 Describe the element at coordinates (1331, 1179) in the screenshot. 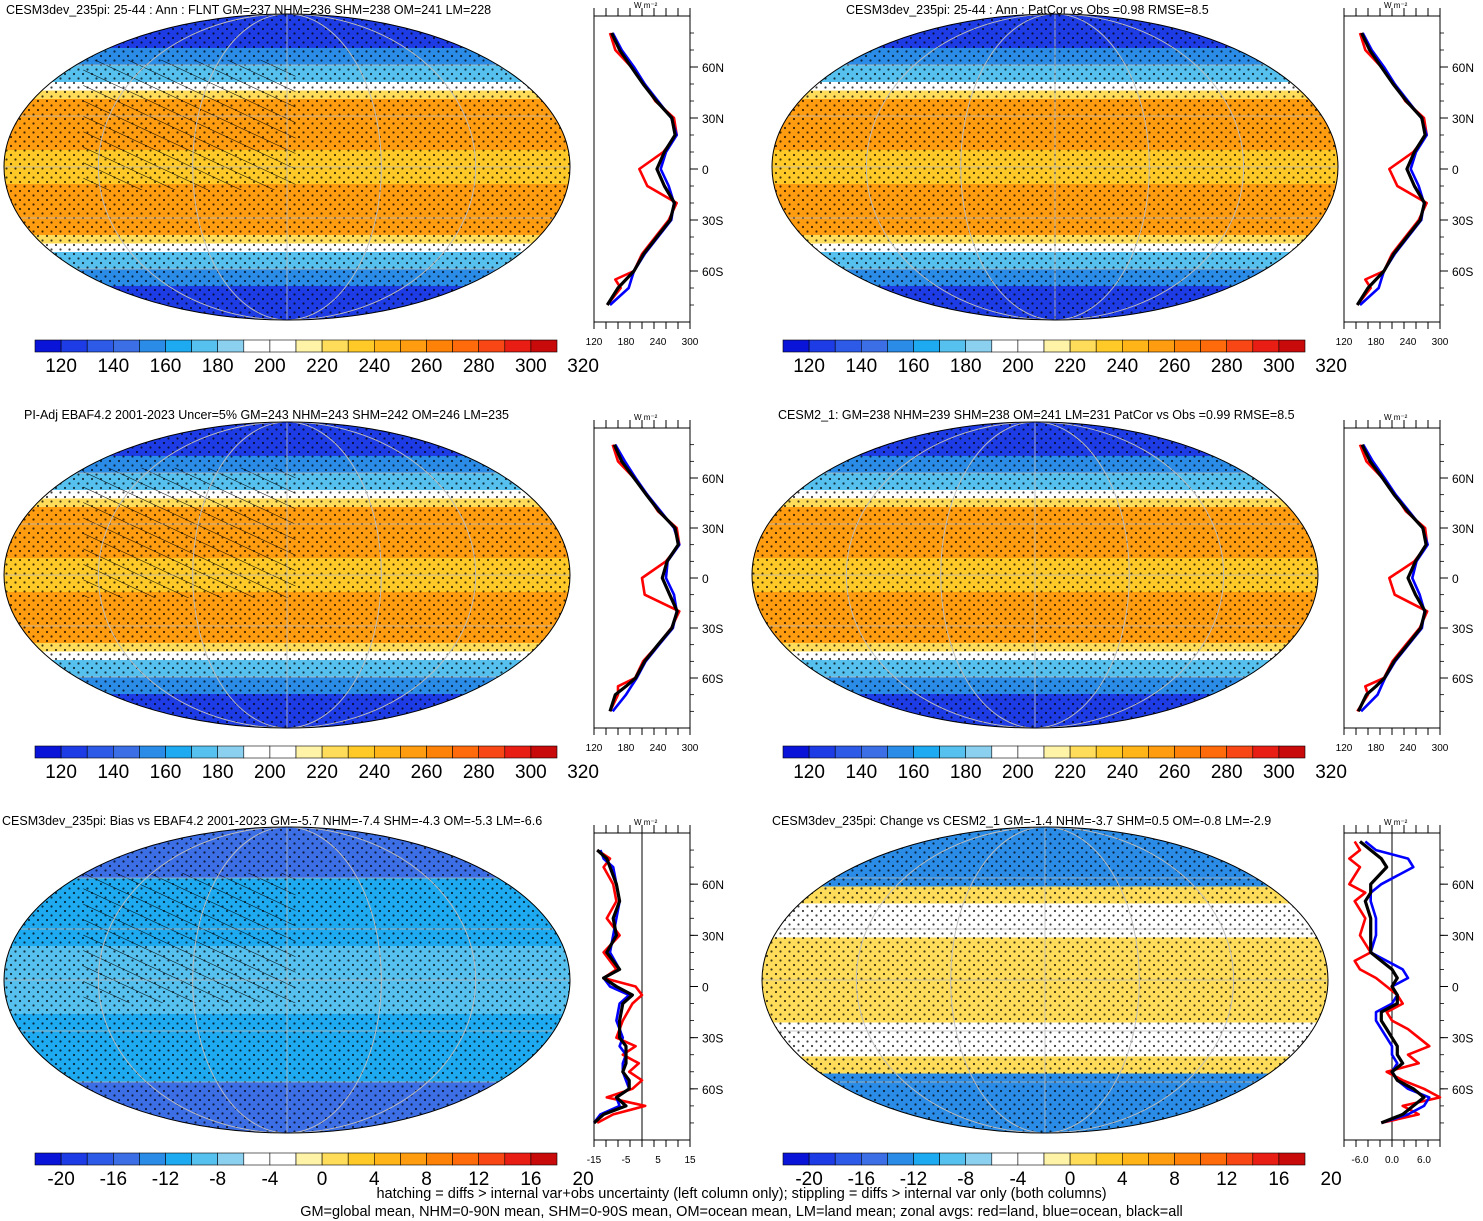

I see `colorbar-label: 20` at that location.